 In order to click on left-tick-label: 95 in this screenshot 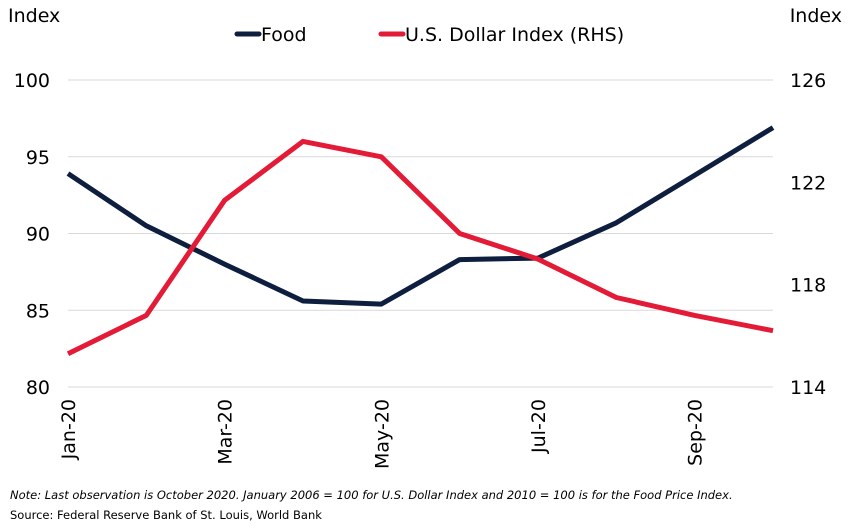, I will do `click(38, 158)`.